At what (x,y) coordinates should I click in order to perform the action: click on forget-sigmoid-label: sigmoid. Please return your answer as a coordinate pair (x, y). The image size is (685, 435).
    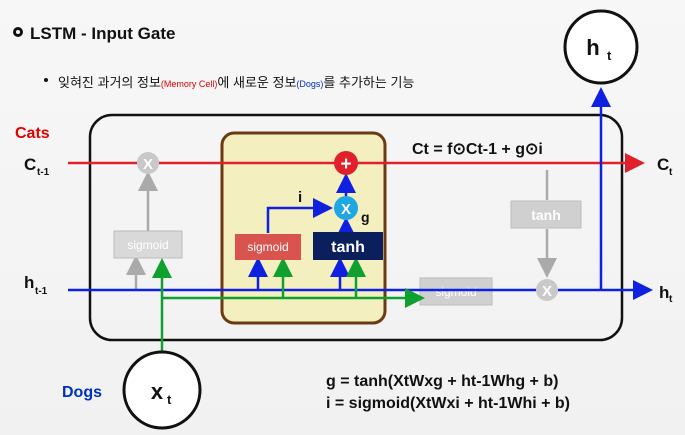
    Looking at the image, I should click on (147, 245).